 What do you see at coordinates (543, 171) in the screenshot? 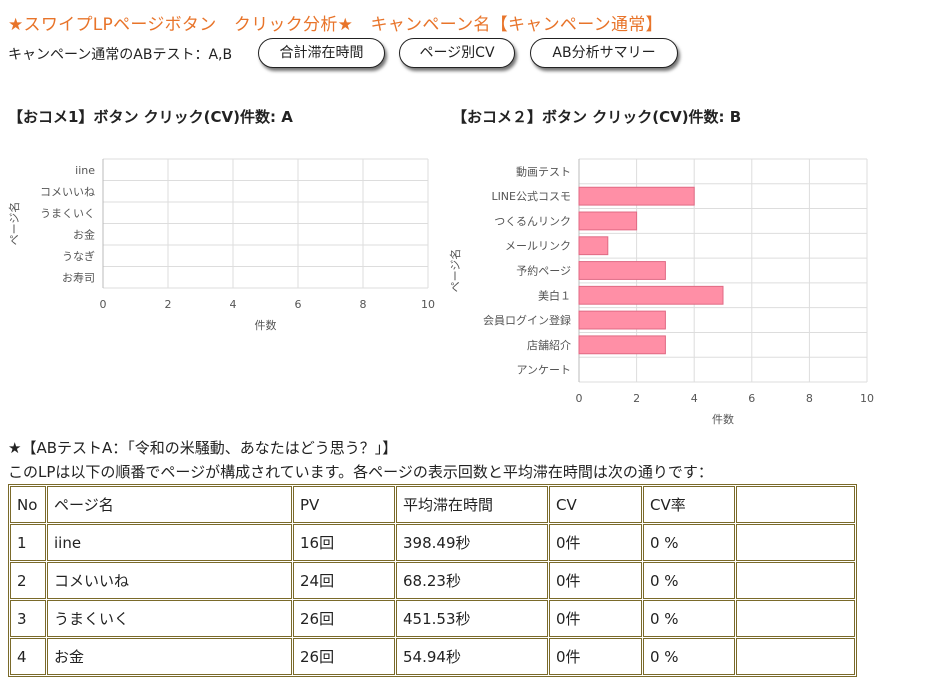
I see `y-tick-label: 動画テスト` at bounding box center [543, 171].